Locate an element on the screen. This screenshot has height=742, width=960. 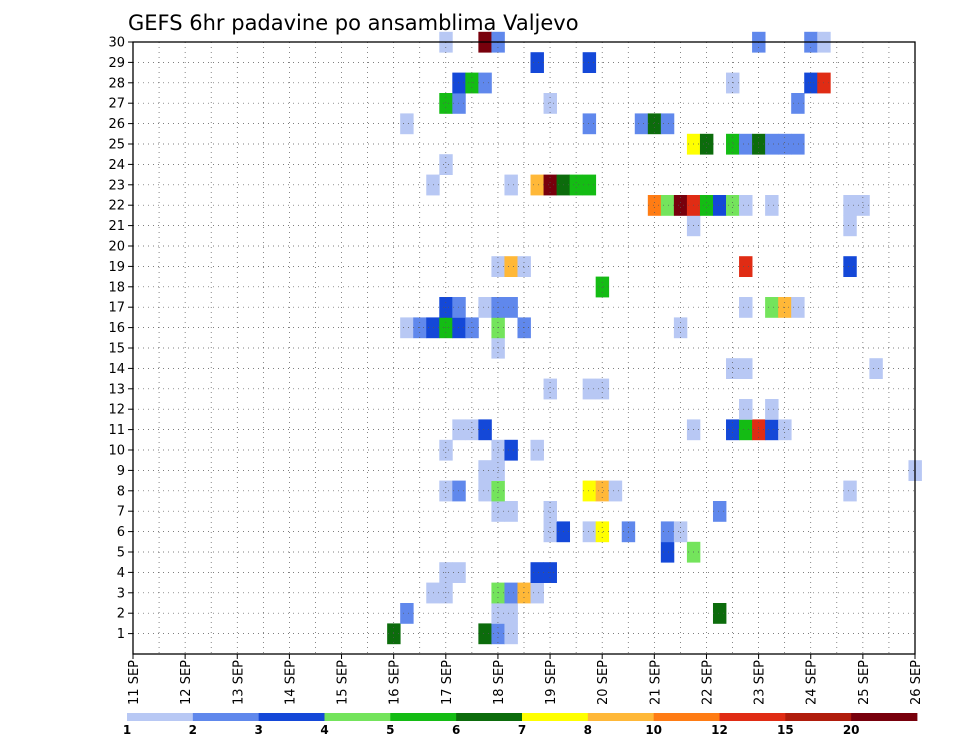
x-tick-label: 26 SEP is located at coordinates (916, 682).